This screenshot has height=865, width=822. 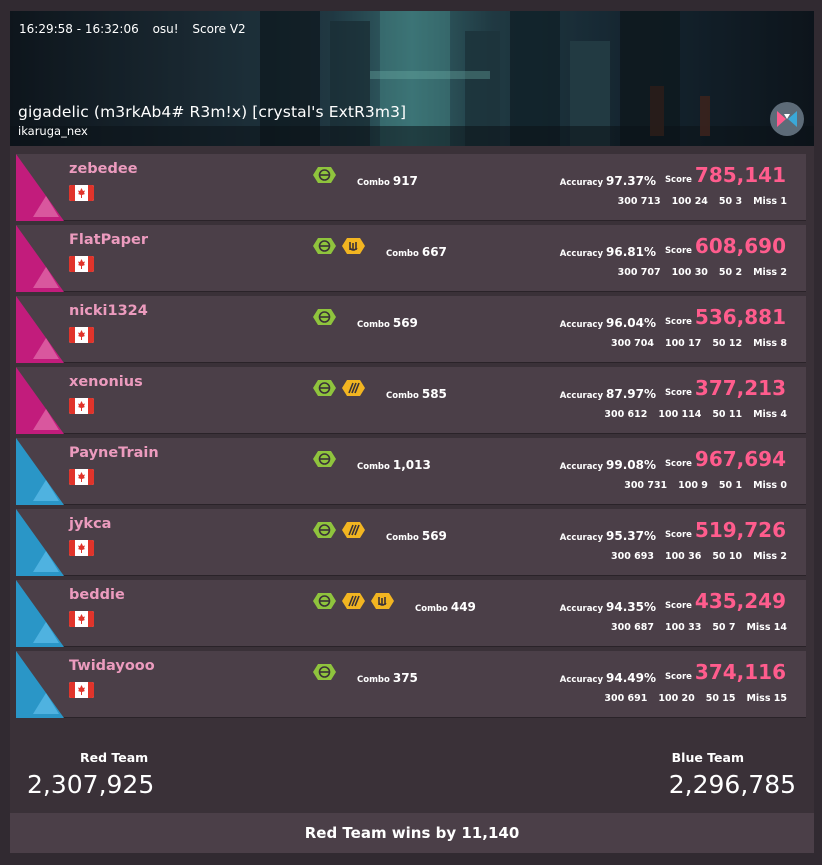 What do you see at coordinates (632, 556) in the screenshot?
I see `hit-300: 300 693` at bounding box center [632, 556].